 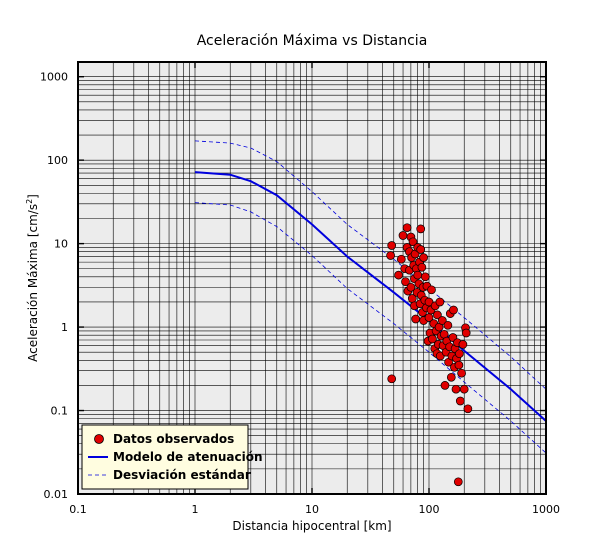 What do you see at coordinates (182, 475) in the screenshot?
I see `legend-label-deviation: Desviación estándar` at bounding box center [182, 475].